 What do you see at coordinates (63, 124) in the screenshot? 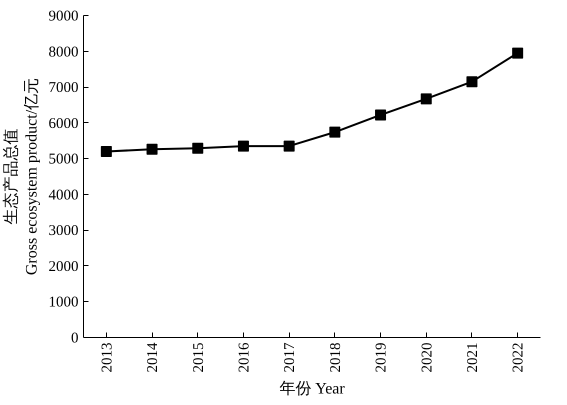
I see `y-tick-label: 6000` at bounding box center [63, 124].